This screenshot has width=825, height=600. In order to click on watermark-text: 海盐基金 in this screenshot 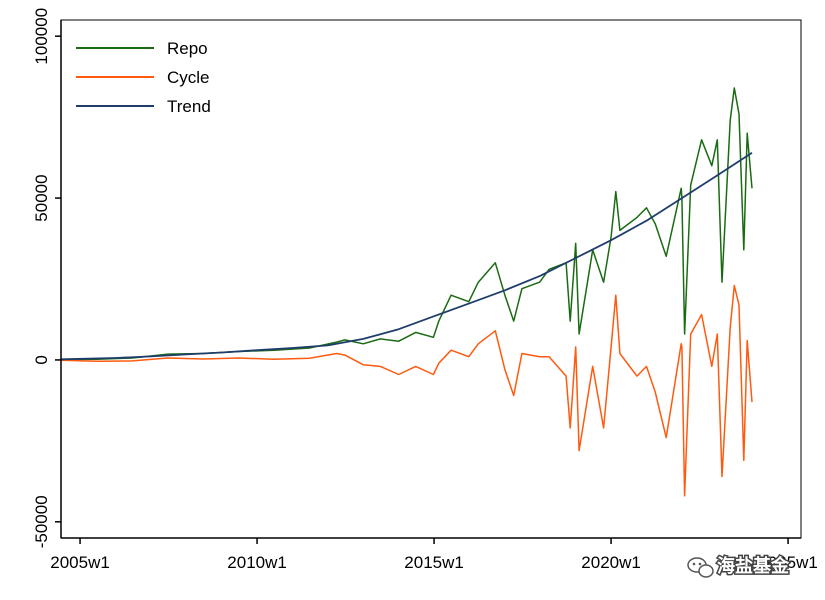, I will do `click(753, 566)`.